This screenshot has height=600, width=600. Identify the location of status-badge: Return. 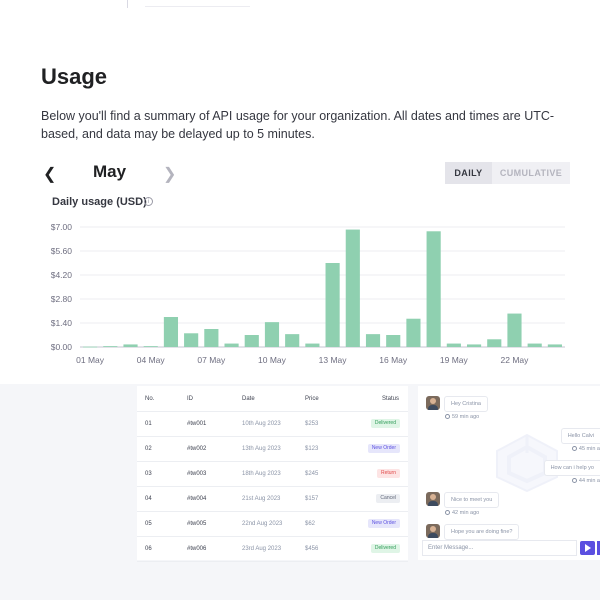
(388, 473).